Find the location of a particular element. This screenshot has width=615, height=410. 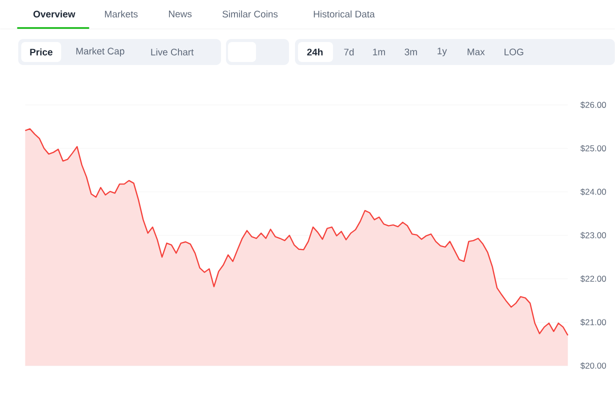

text: Market Cap is located at coordinates (100, 52).